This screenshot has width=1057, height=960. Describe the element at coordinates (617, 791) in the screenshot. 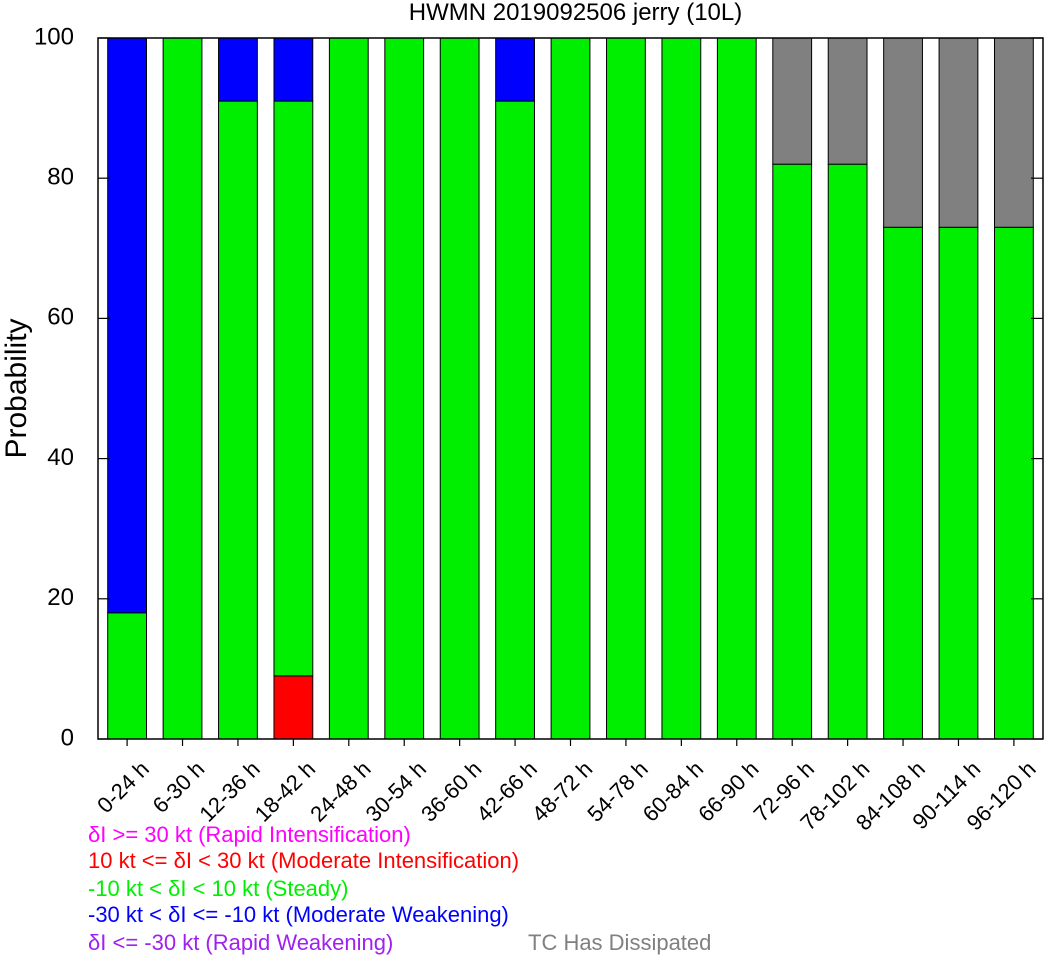

I see `x-tick-label: 54-78 h` at that location.